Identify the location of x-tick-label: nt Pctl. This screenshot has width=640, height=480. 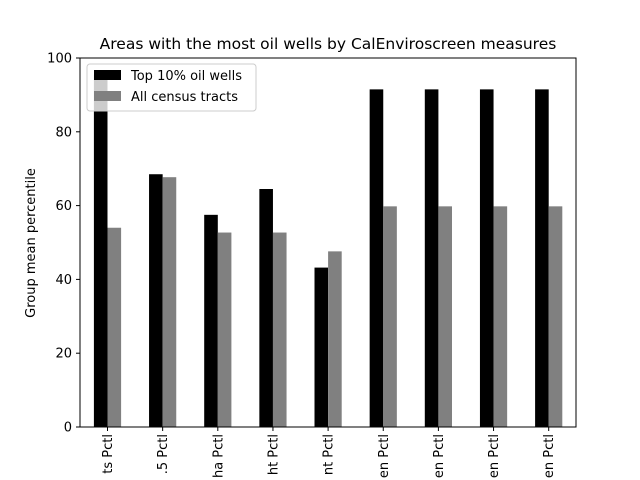
(329, 454).